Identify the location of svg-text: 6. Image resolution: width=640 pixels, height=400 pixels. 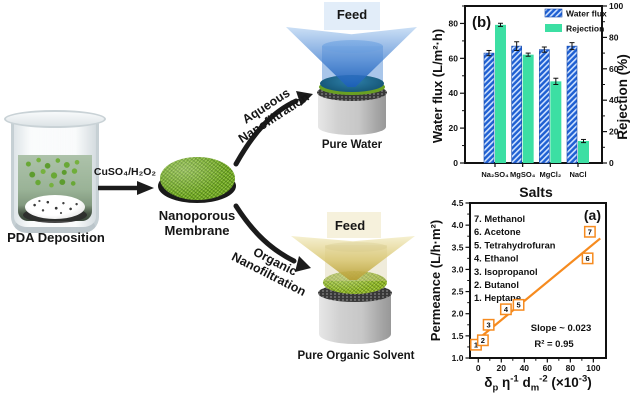
(588, 258).